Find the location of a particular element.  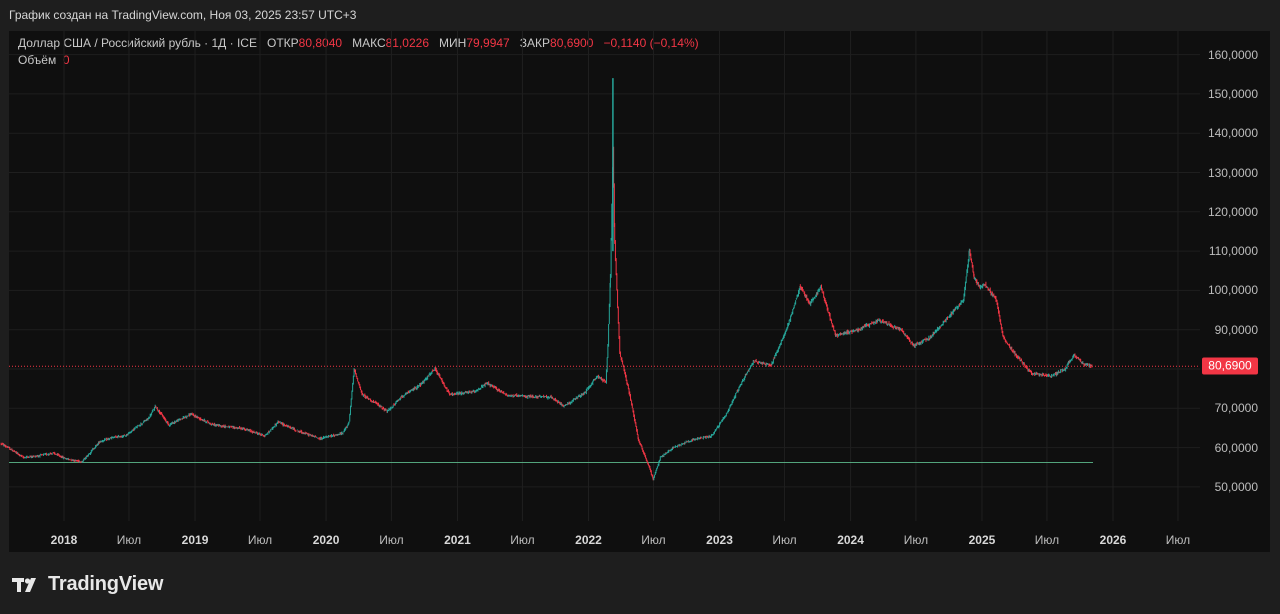

time-axis-label: 2019 is located at coordinates (195, 540).